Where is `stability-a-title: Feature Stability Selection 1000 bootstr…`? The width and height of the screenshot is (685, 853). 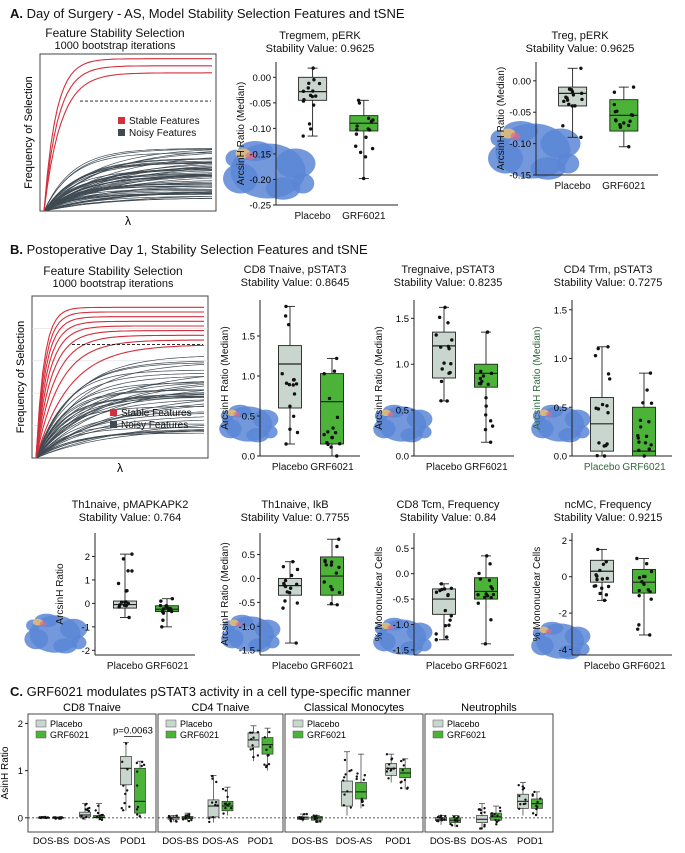
stability-a-title: Feature Stability Selection 1000 bootstr… is located at coordinates (115, 39).